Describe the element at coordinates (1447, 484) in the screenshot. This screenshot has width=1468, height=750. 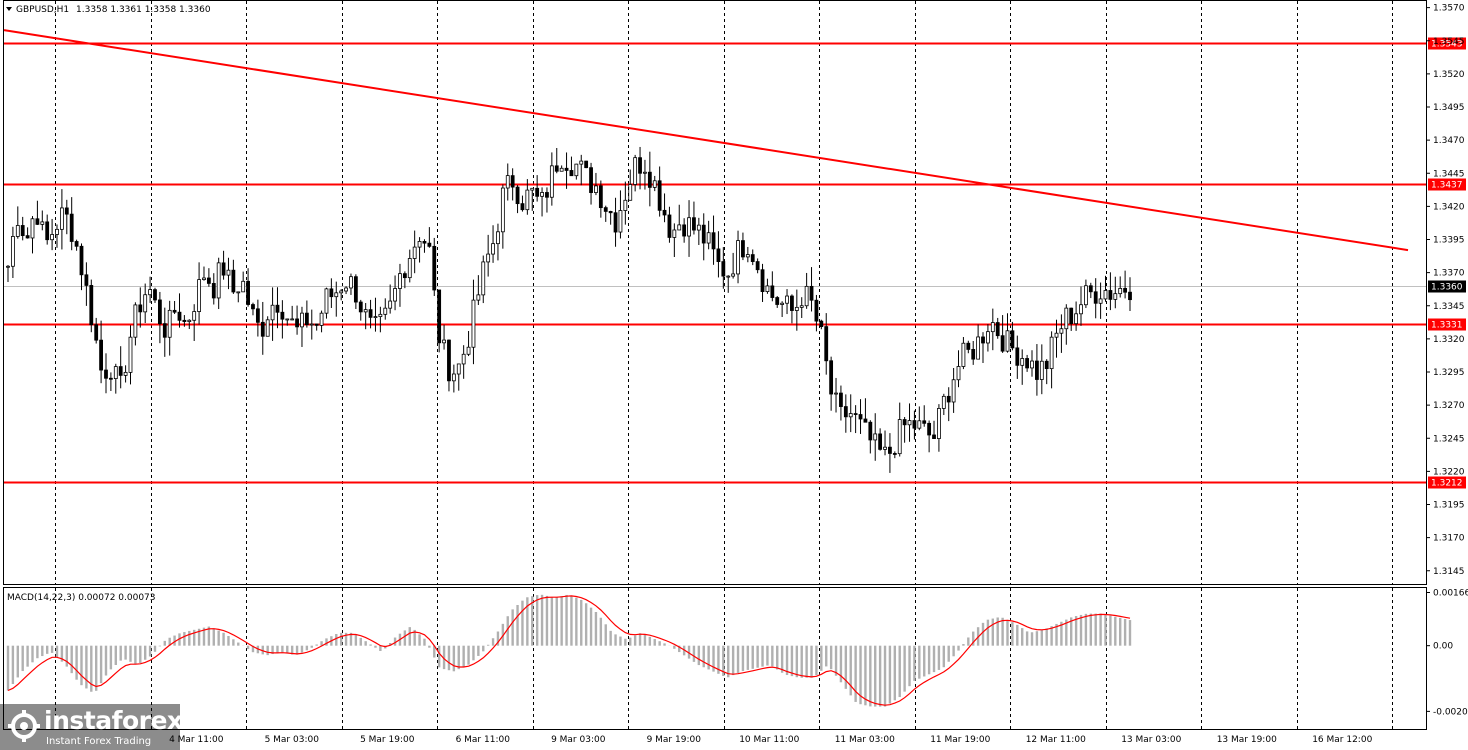
I see `level-price-label: 1.3212` at that location.